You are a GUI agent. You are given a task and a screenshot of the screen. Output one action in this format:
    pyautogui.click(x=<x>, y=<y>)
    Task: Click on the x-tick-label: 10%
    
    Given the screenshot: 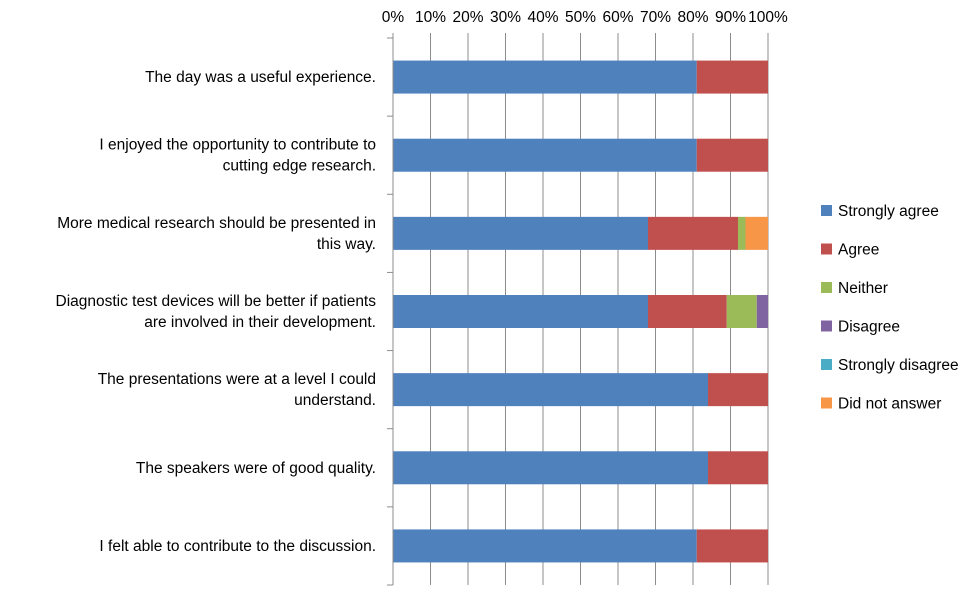 What is the action you would take?
    pyautogui.click(x=430, y=17)
    